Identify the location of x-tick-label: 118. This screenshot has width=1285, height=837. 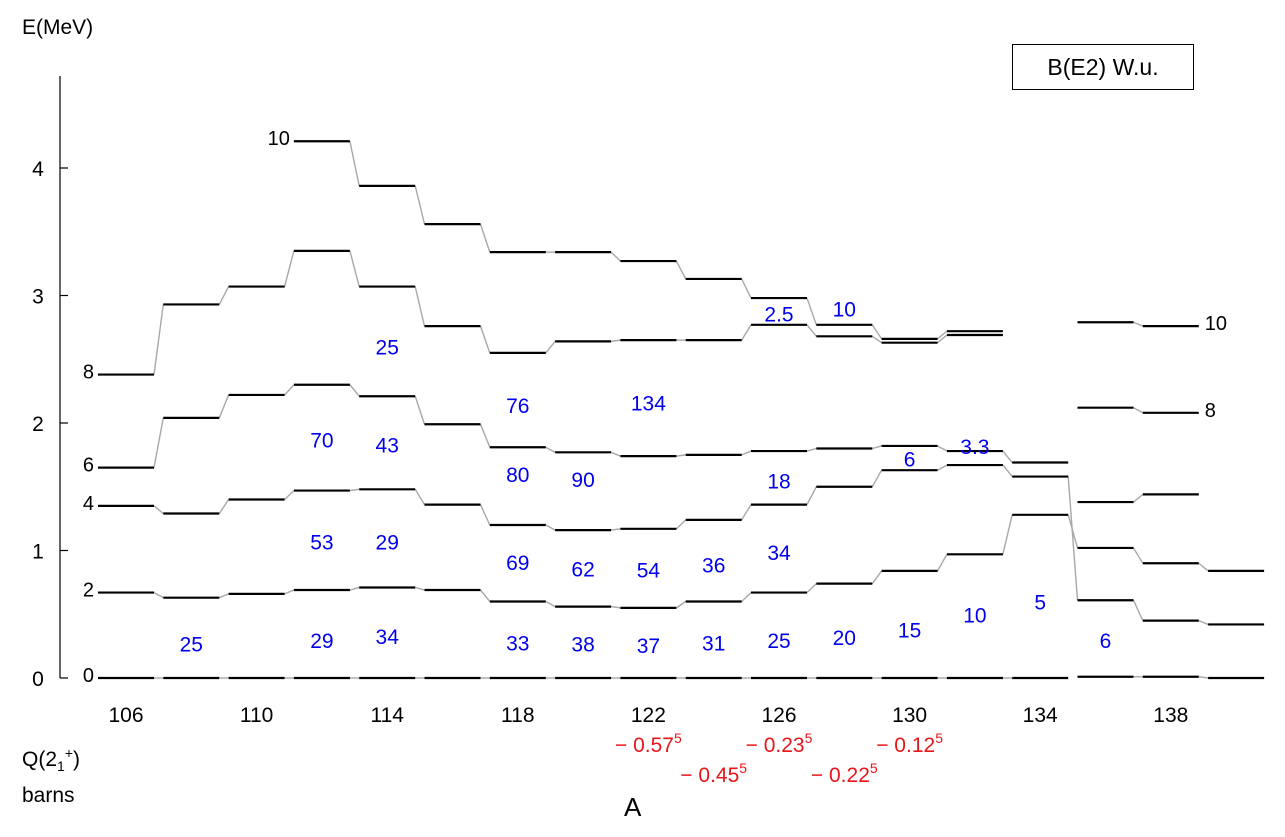
(517, 715).